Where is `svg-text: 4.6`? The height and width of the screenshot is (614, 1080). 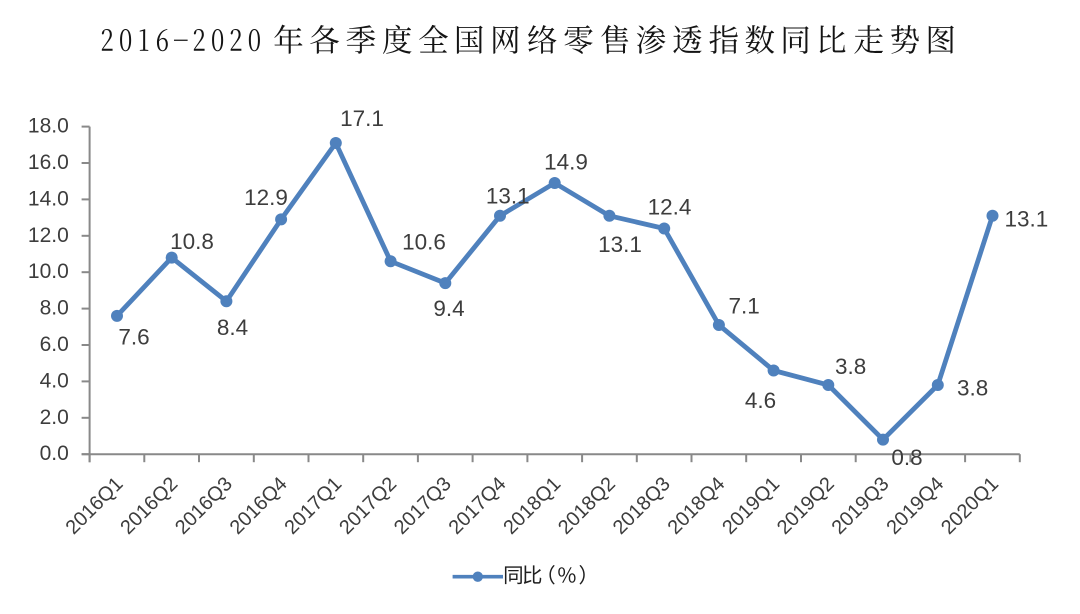
svg-text: 4.6 is located at coordinates (760, 400).